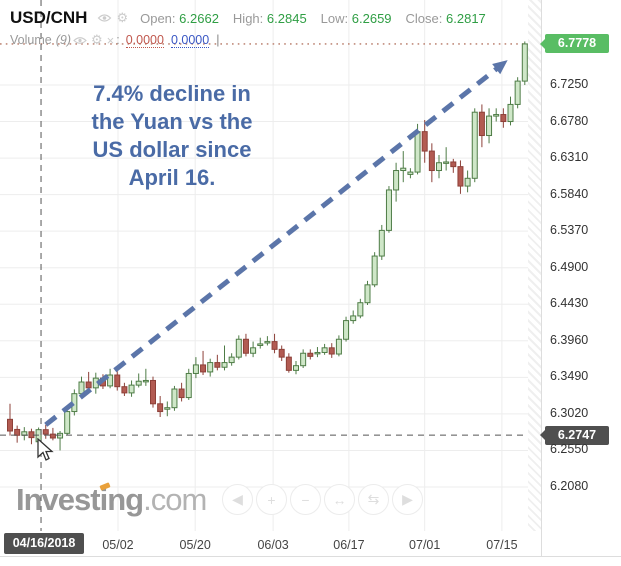  Describe the element at coordinates (569, 266) in the screenshot. I see `price-tick-label: 6.4900` at that location.